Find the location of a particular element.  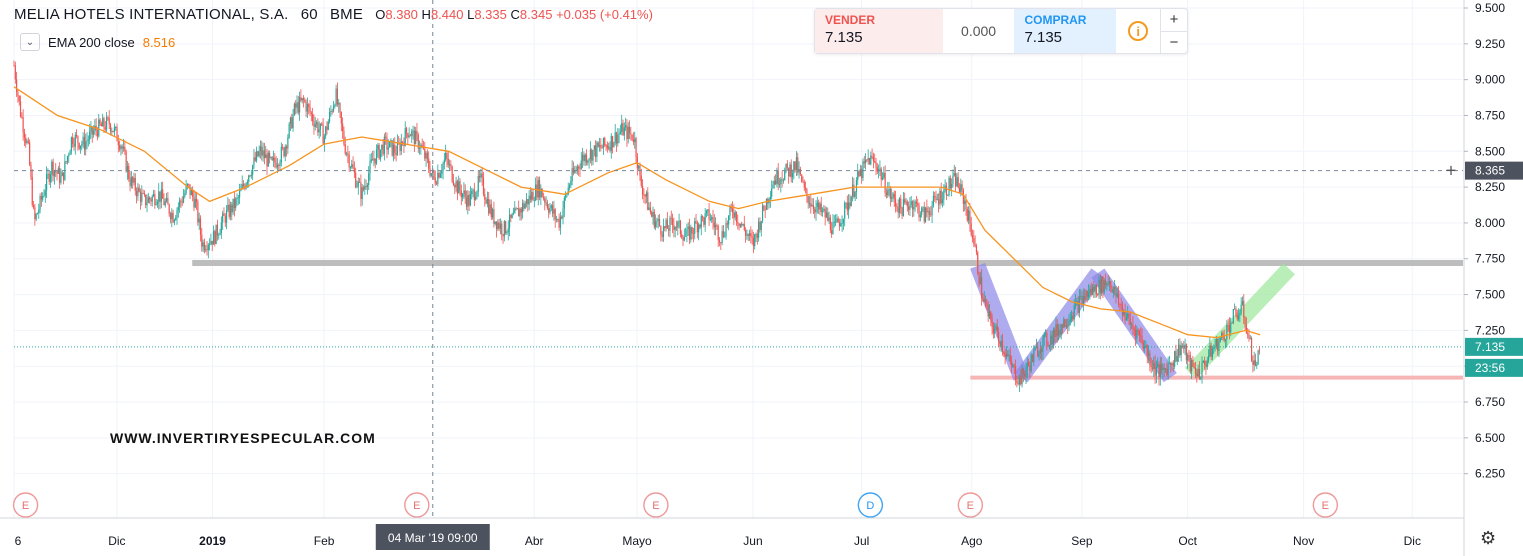

price-tick-label: 8.000 is located at coordinates (1490, 223).